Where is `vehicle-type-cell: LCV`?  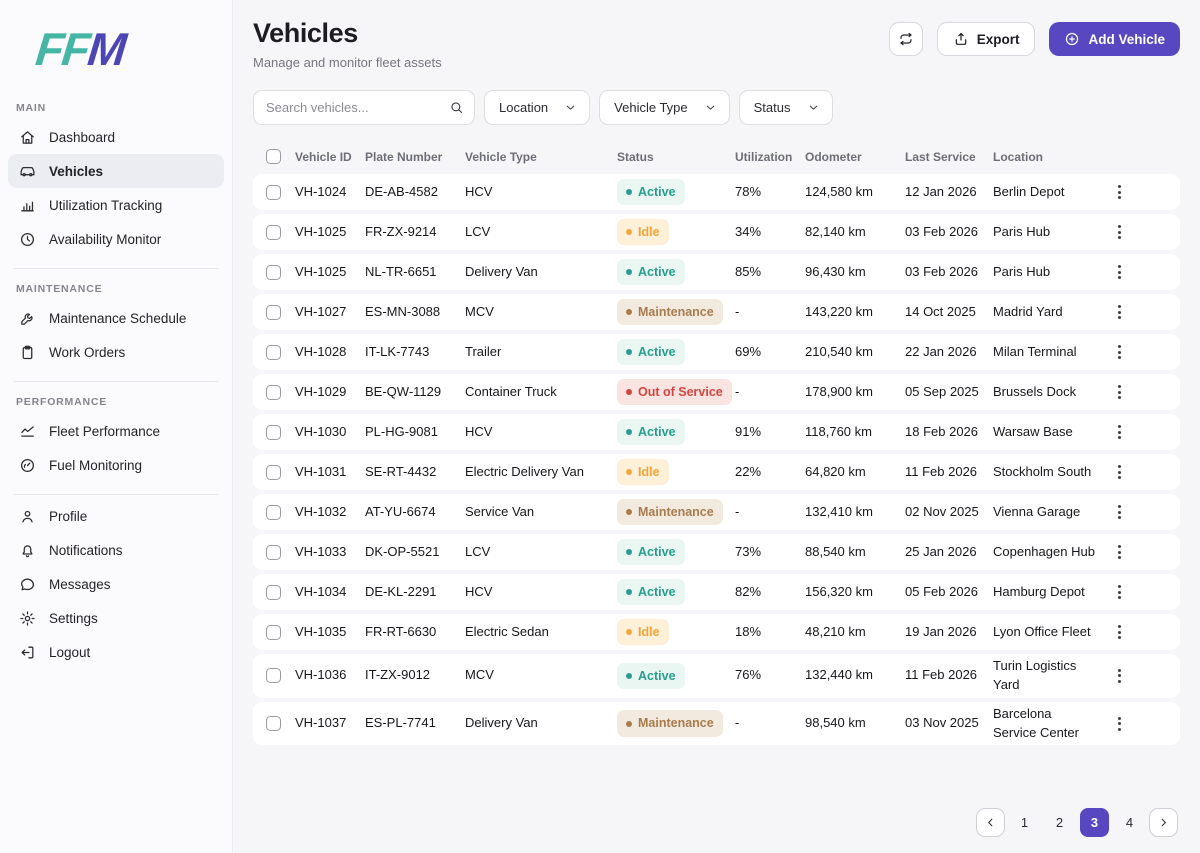 vehicle-type-cell: LCV is located at coordinates (478, 551).